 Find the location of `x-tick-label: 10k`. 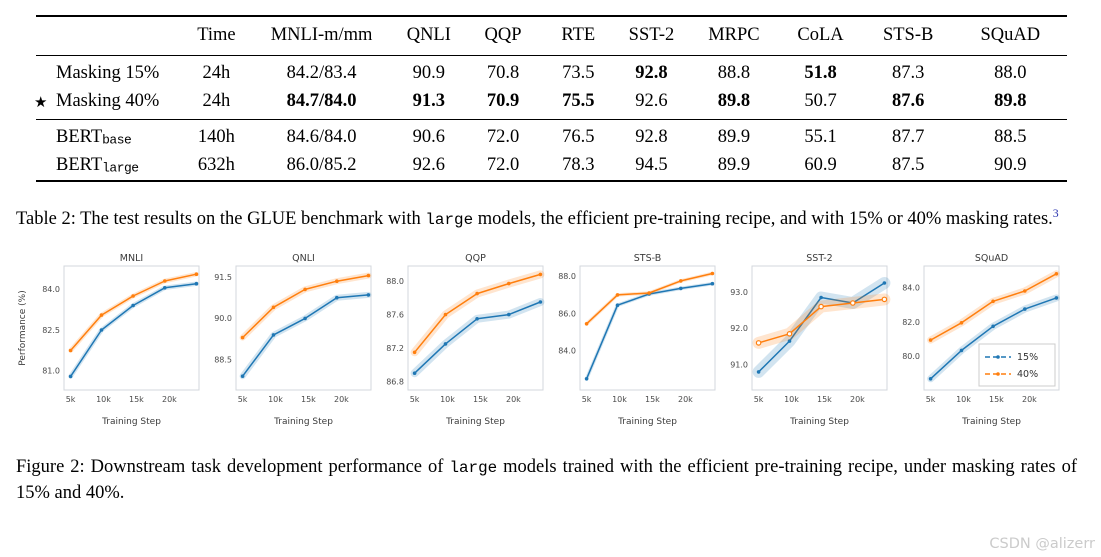

x-tick-label: 10k is located at coordinates (103, 399).